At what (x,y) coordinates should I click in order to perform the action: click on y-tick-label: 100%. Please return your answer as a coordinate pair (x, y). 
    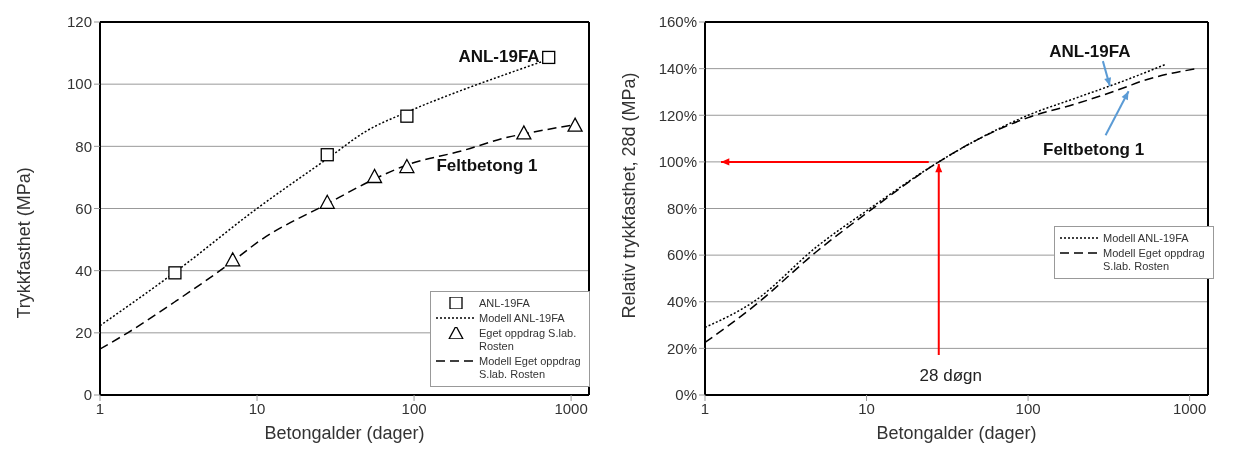
    Looking at the image, I should click on (677, 162).